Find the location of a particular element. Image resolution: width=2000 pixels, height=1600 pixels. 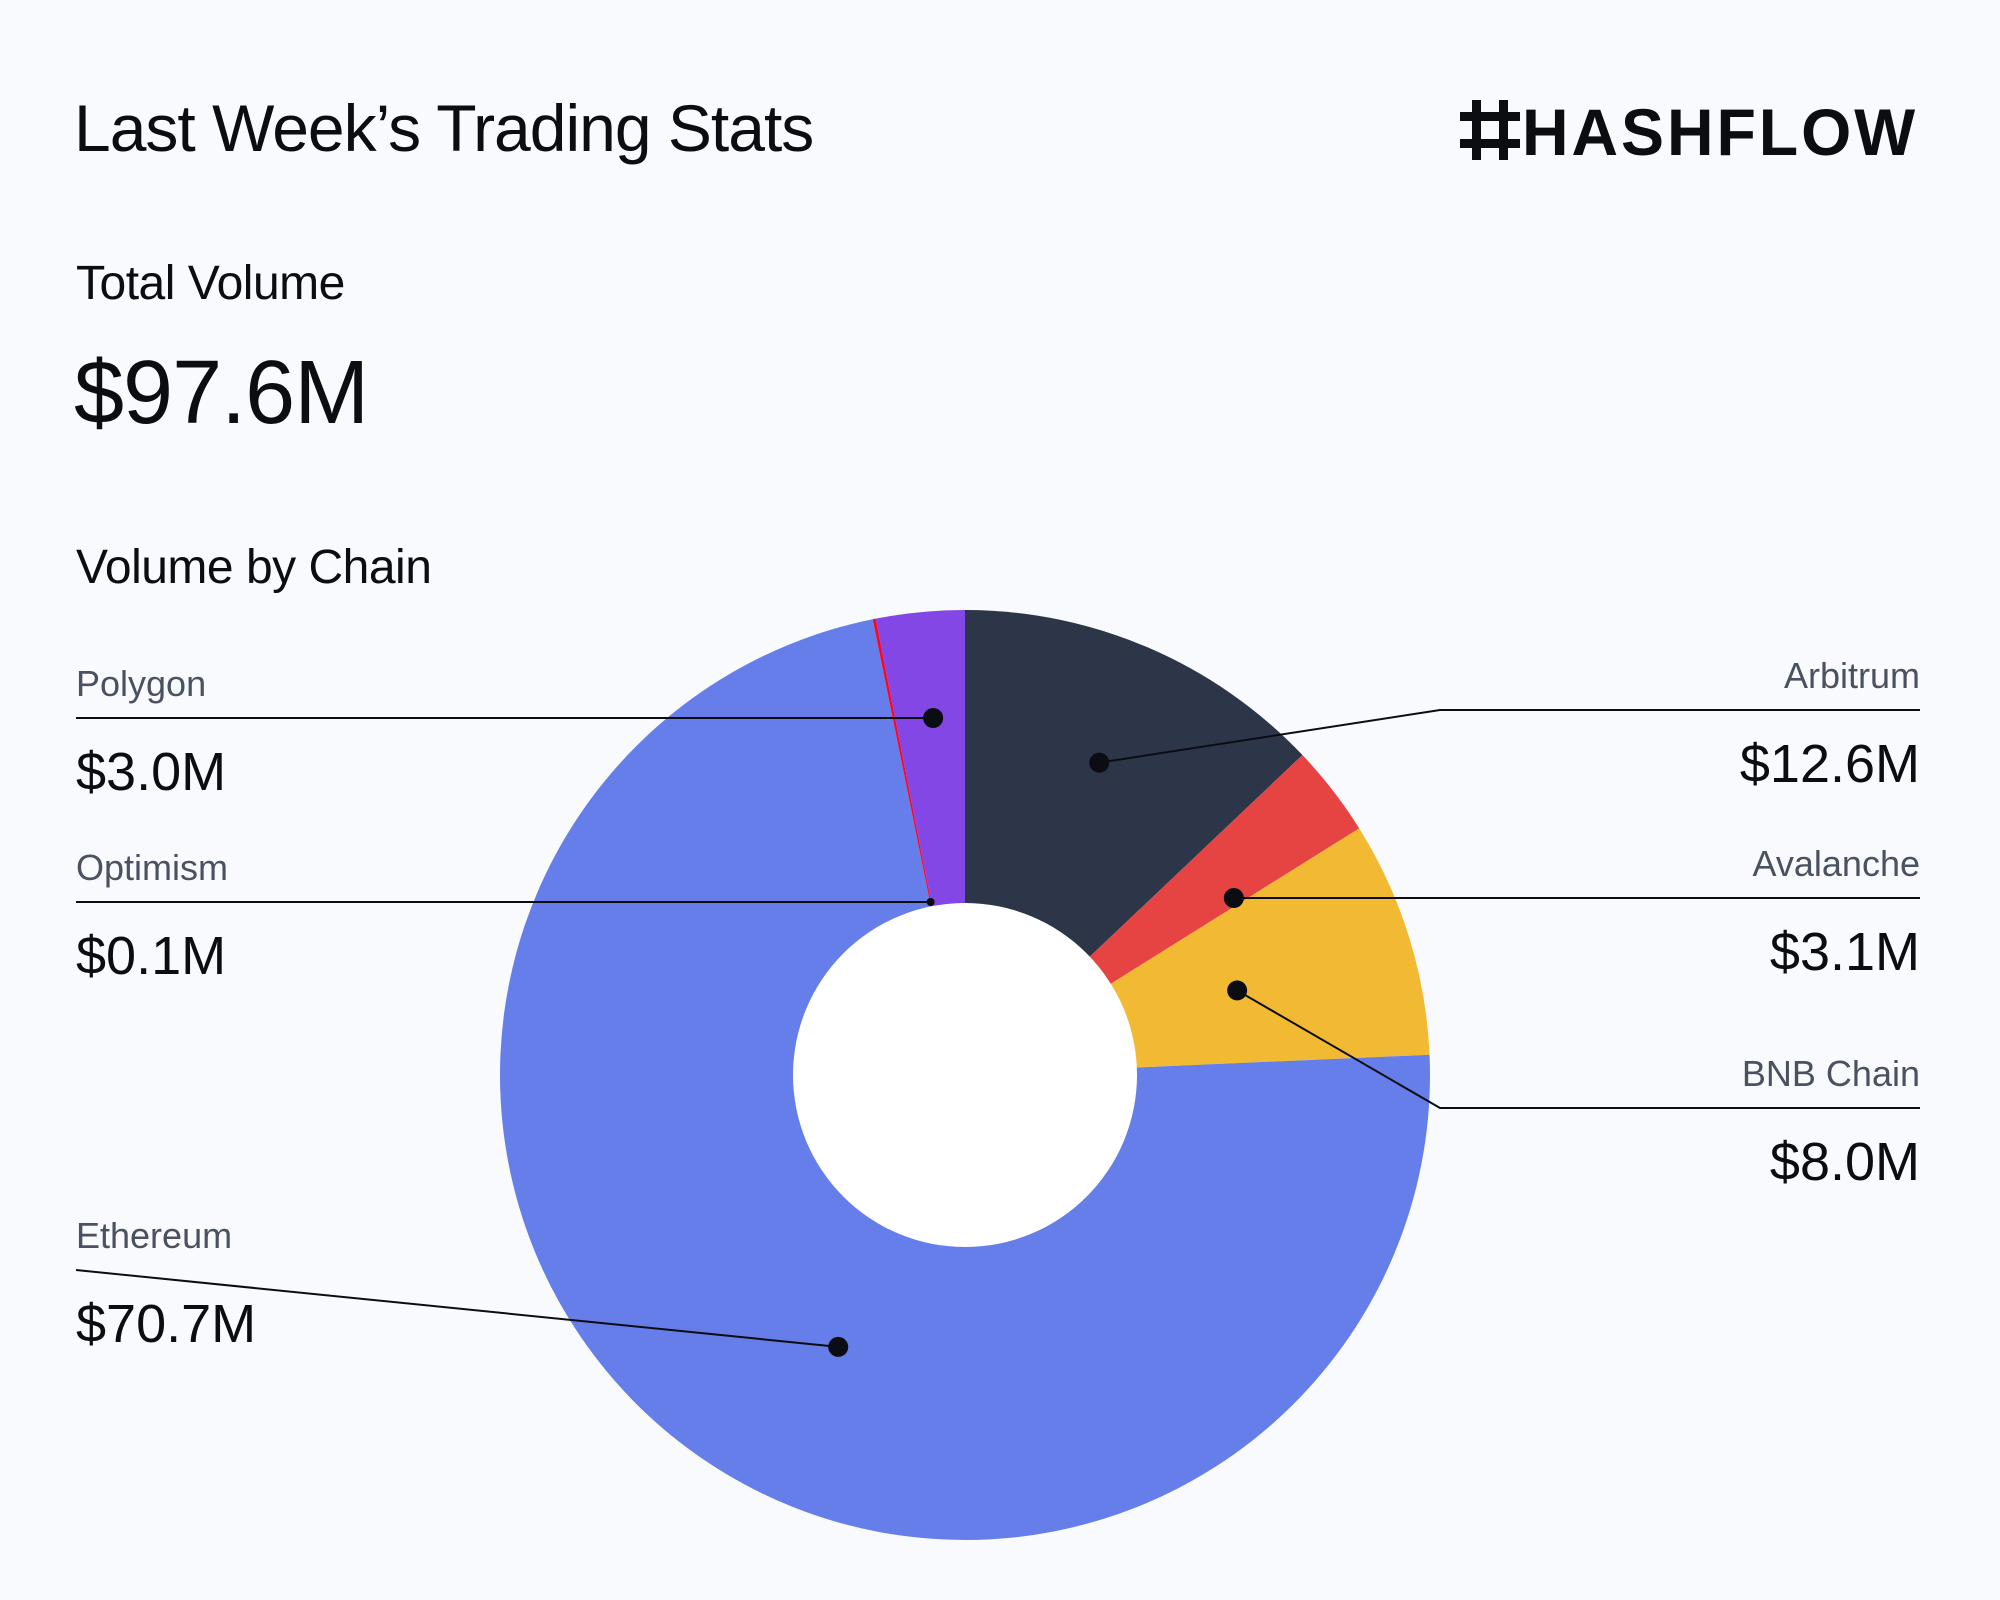

hash-mark-icon is located at coordinates (1490, 130).